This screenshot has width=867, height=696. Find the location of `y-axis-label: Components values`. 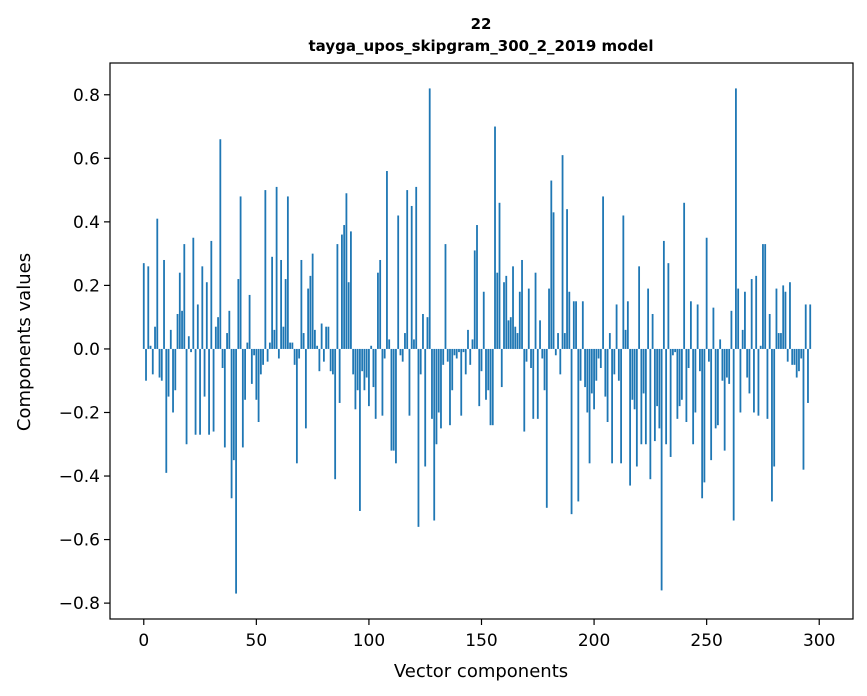

y-axis-label: Components values is located at coordinates (24, 342).